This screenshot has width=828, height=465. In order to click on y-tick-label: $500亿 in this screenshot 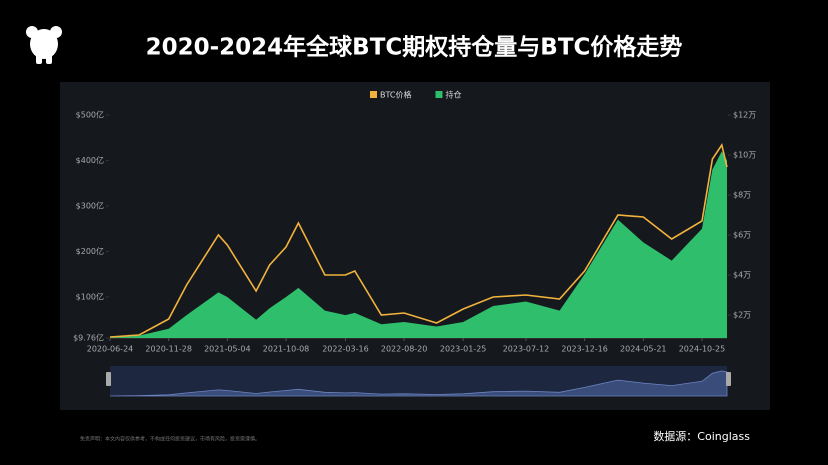, I will do `click(90, 115)`.